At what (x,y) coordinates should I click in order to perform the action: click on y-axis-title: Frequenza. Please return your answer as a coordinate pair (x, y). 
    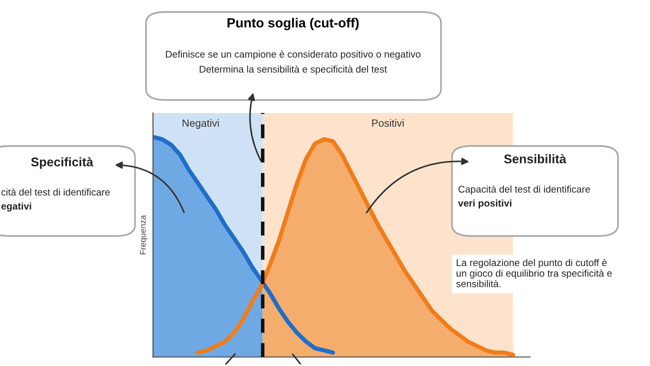
    Looking at the image, I should click on (144, 234).